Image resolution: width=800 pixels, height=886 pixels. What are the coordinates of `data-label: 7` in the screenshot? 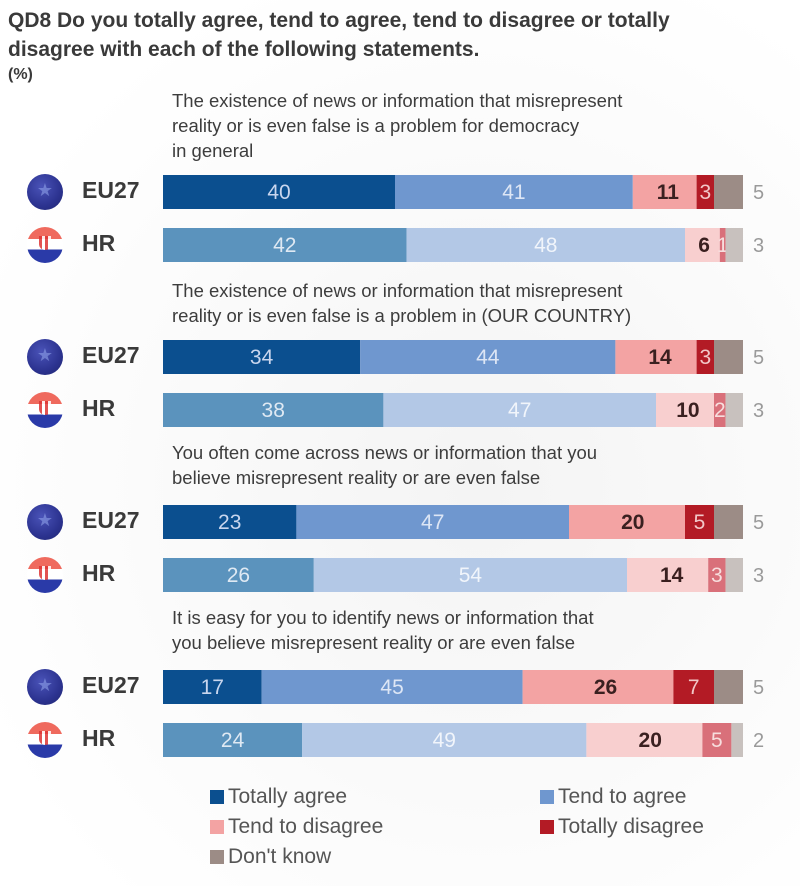 It's located at (694, 687).